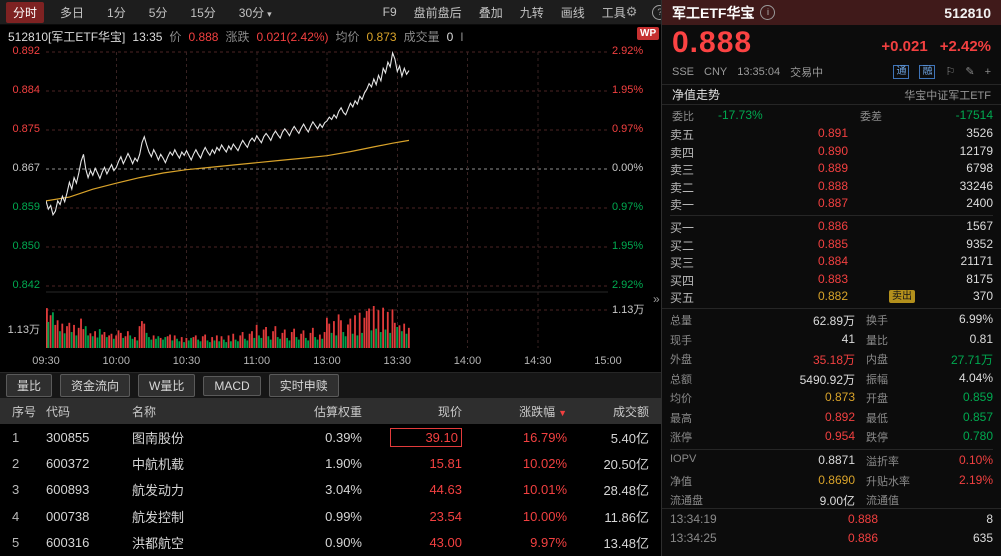 This screenshot has height=556, width=1001. I want to click on constituent-row: 1 300855 图南股份 0.39% 39.10 16.79% 5.40亿, so click(330, 437).